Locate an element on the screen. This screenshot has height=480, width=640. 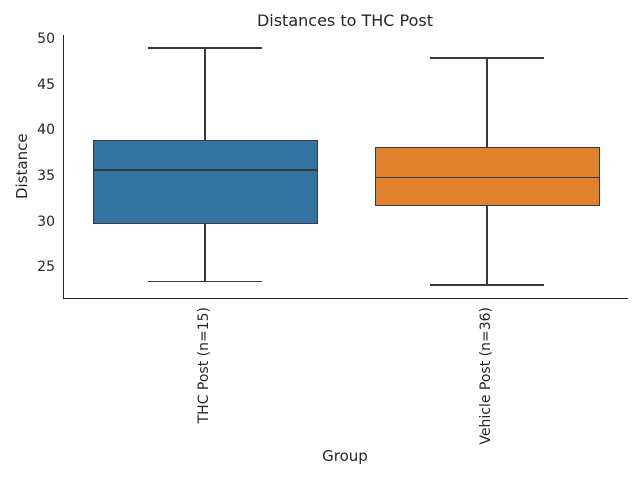
y-tick-label: 50 is located at coordinates (46, 39).